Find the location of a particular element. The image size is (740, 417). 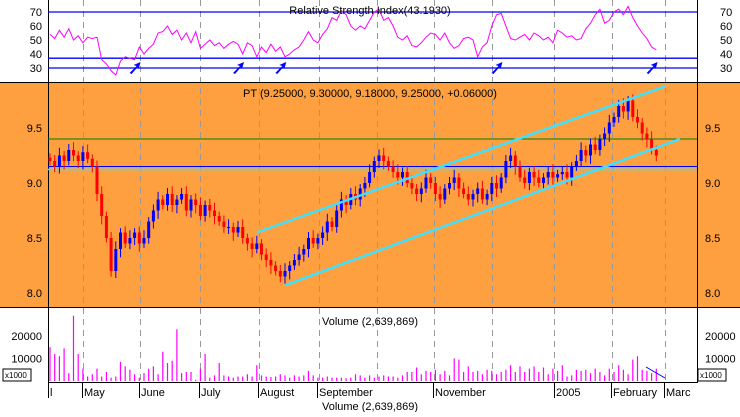

volume-tick-label-left: 10000 is located at coordinates (26, 360).